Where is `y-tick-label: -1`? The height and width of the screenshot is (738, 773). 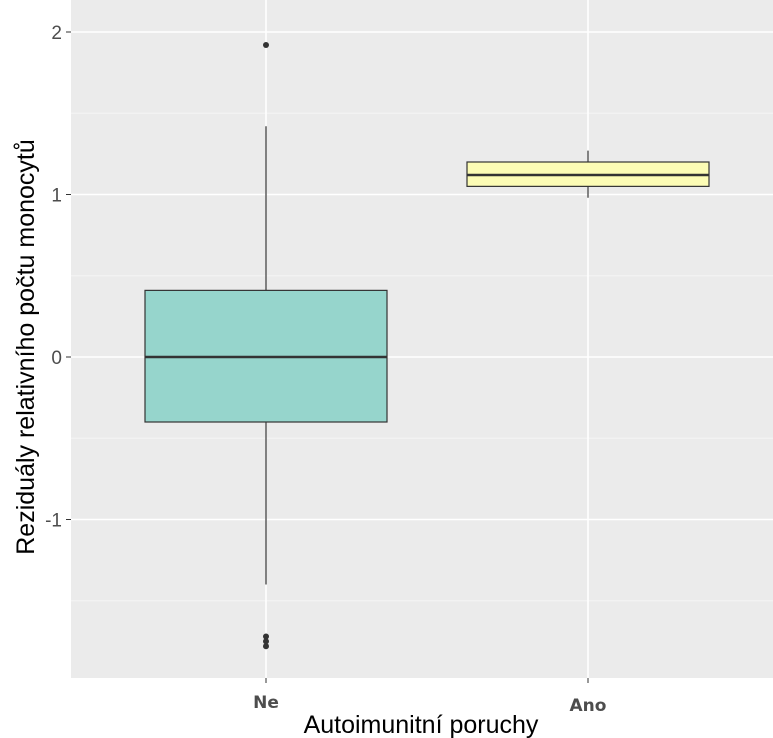
y-tick-label: -1 is located at coordinates (53, 521).